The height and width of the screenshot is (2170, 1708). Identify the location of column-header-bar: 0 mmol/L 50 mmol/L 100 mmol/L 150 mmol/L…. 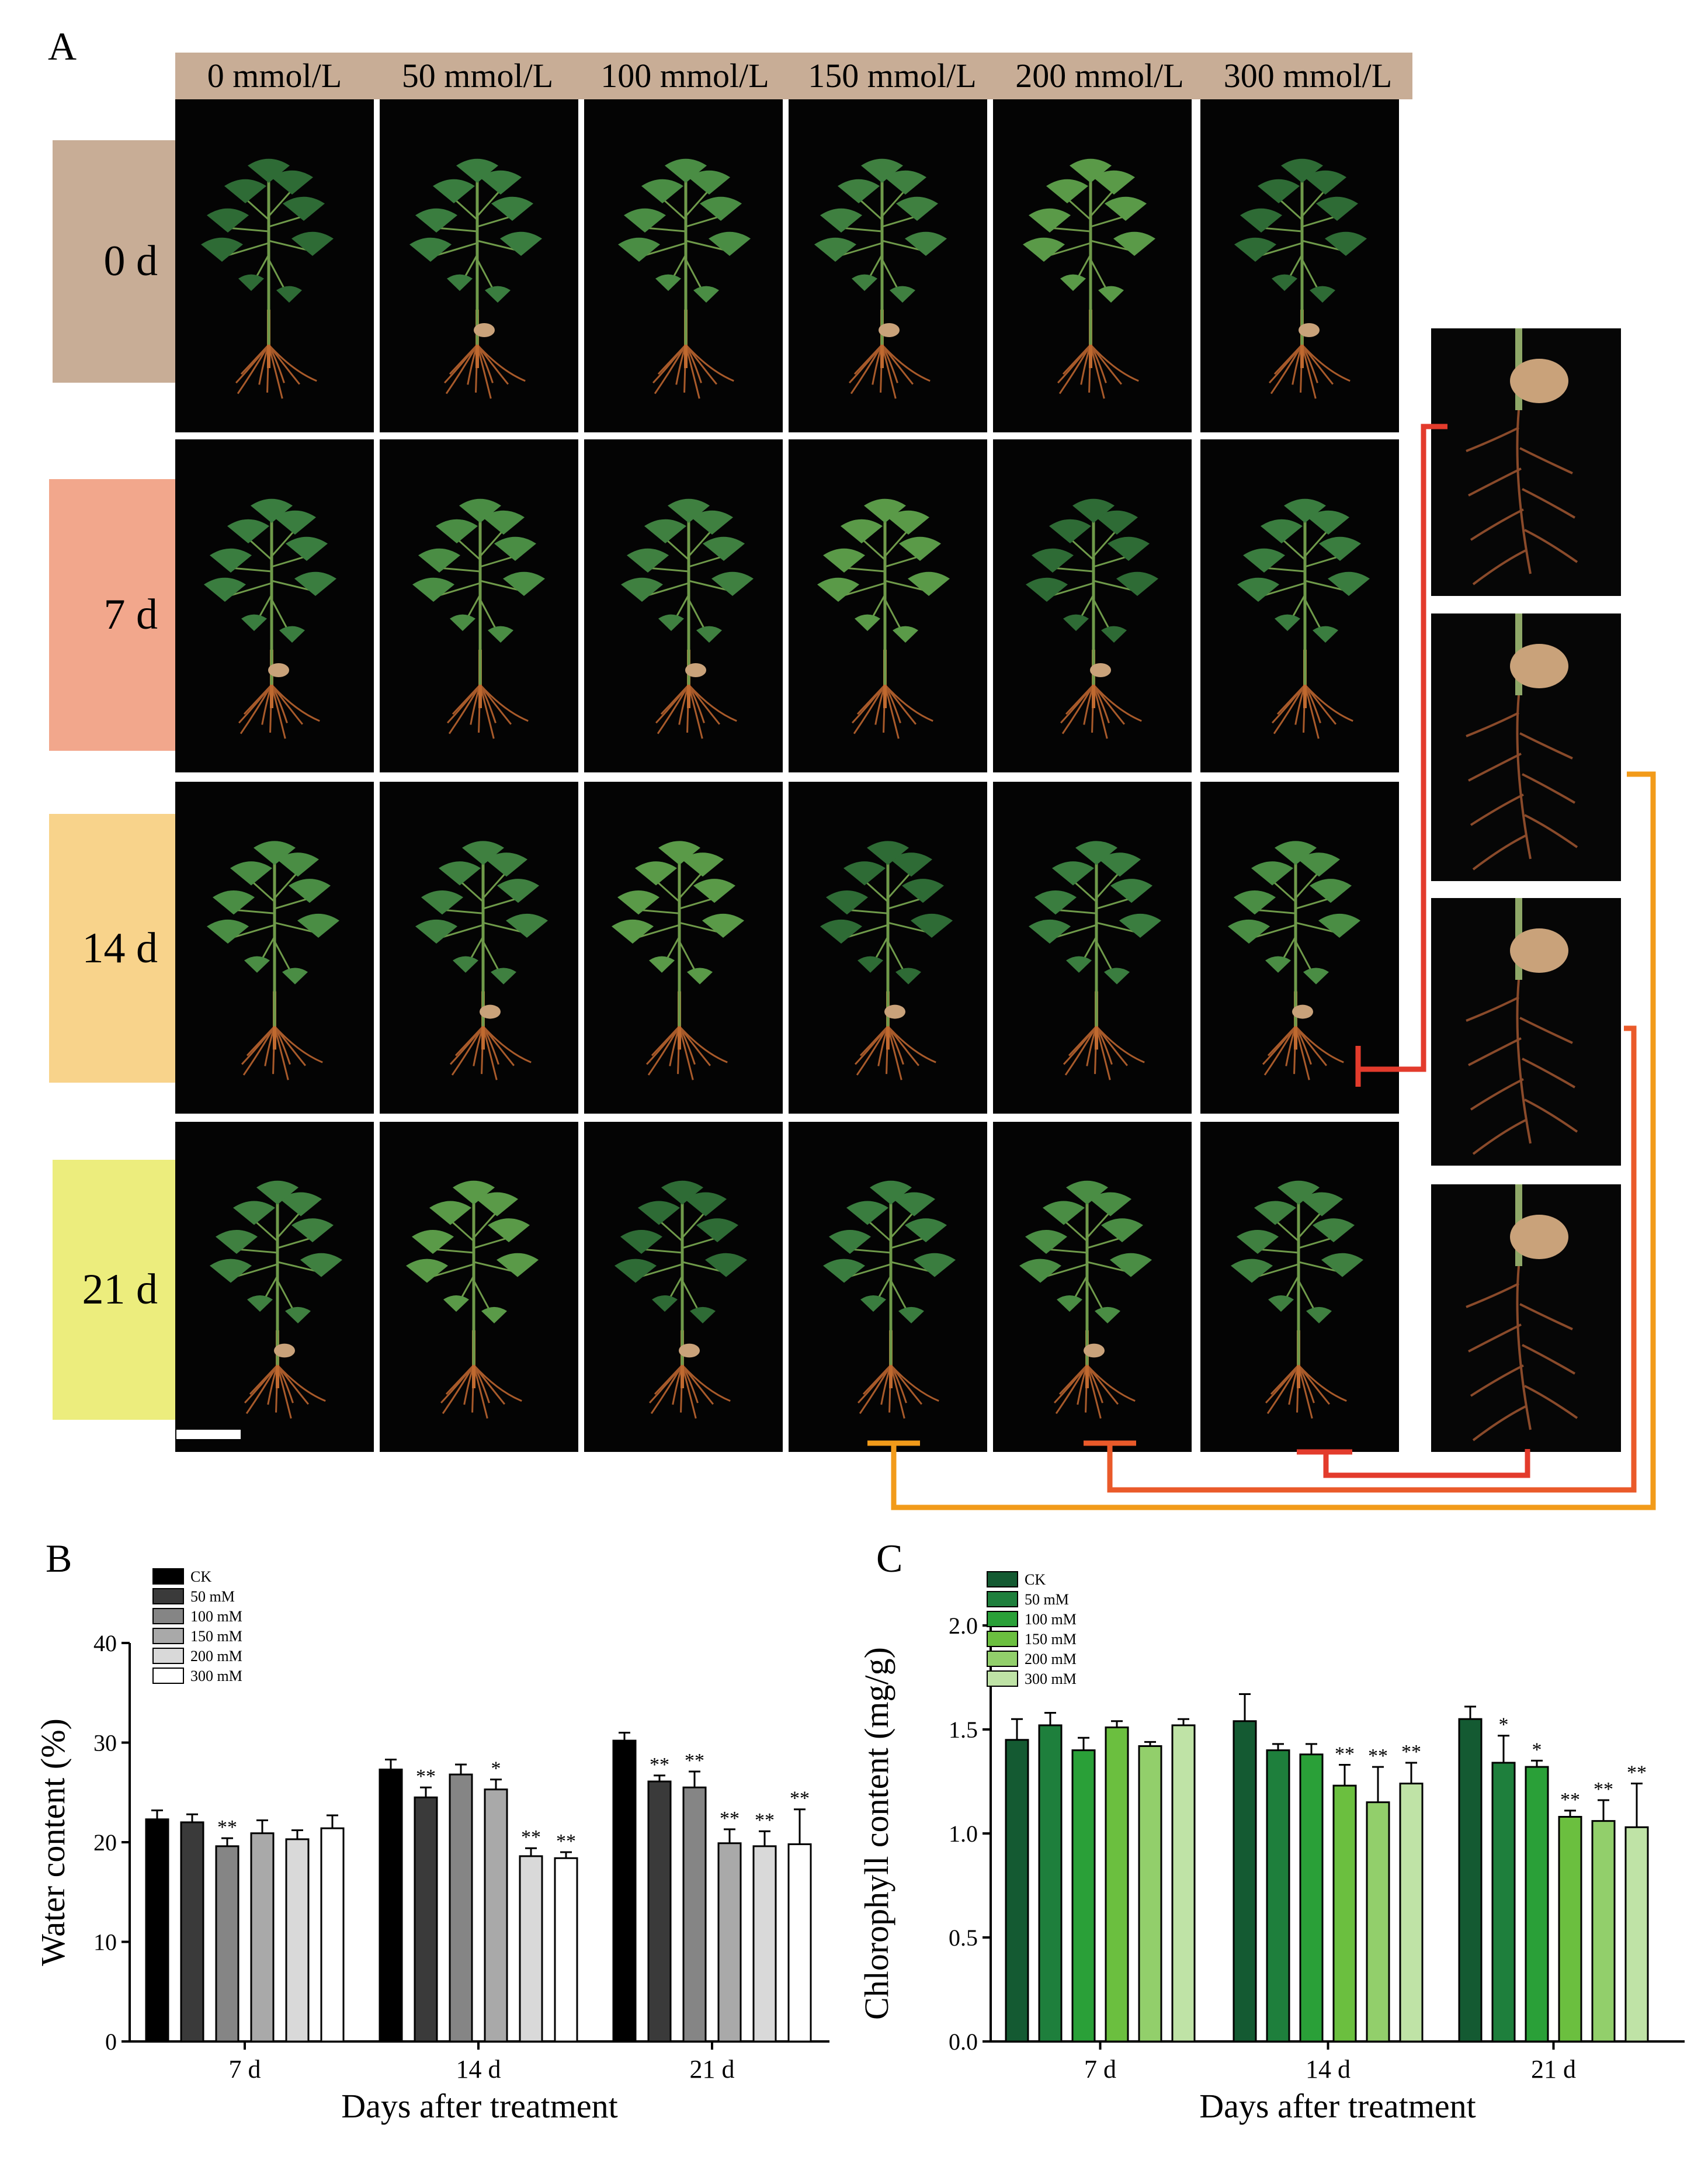
(793, 76).